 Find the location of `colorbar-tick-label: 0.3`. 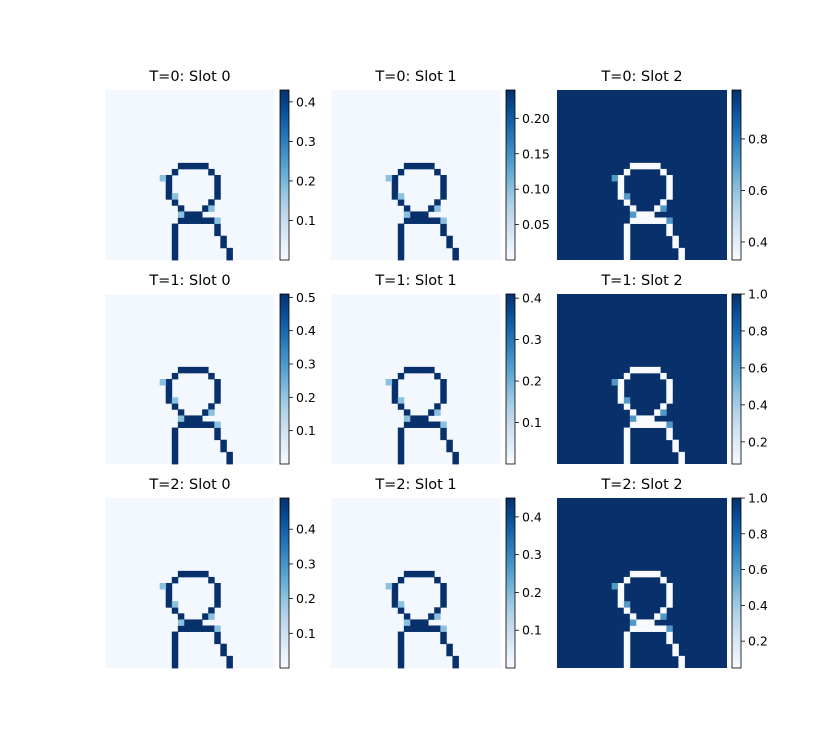

colorbar-tick-label: 0.3 is located at coordinates (532, 339).